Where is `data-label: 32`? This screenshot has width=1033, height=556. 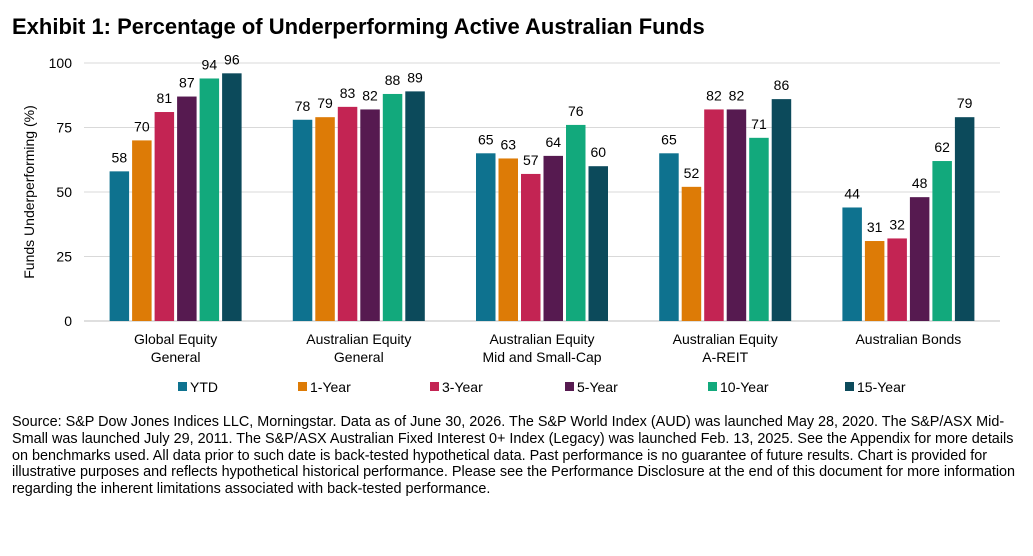 data-label: 32 is located at coordinates (897, 224).